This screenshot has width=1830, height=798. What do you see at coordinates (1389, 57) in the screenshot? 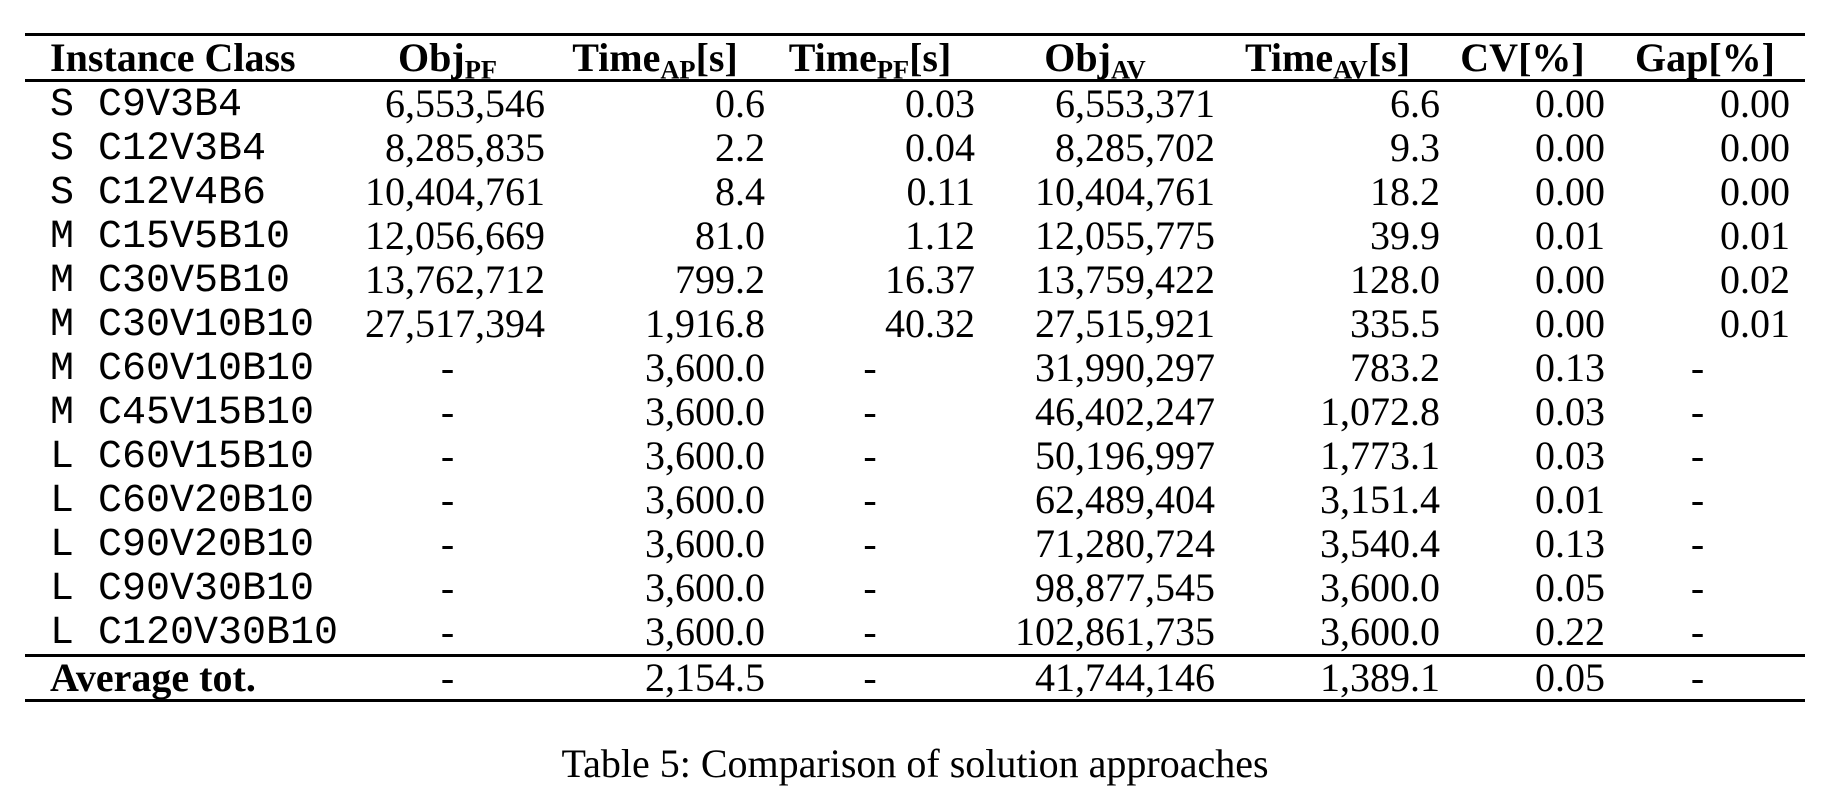
I see `column-header-unit: [s]` at bounding box center [1389, 57].